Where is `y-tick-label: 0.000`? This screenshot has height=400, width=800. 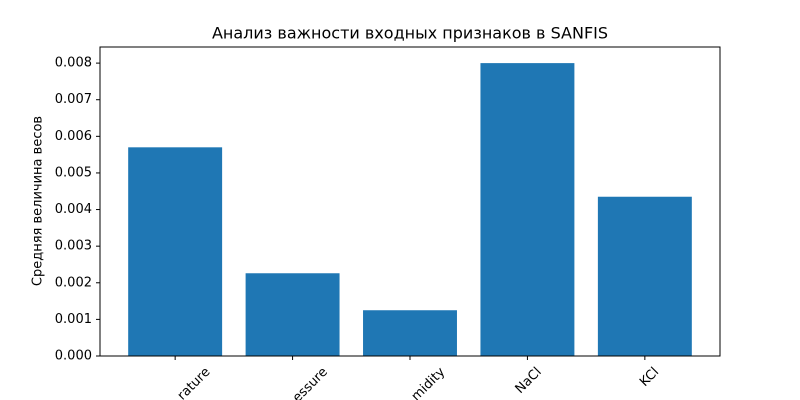
y-tick-label: 0.000 is located at coordinates (73, 356).